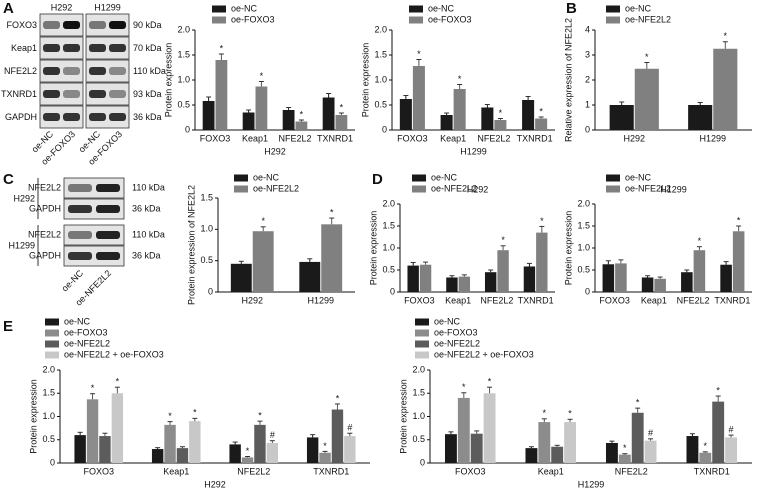 The image size is (758, 492). I want to click on panel-label: B, so click(571, 8).